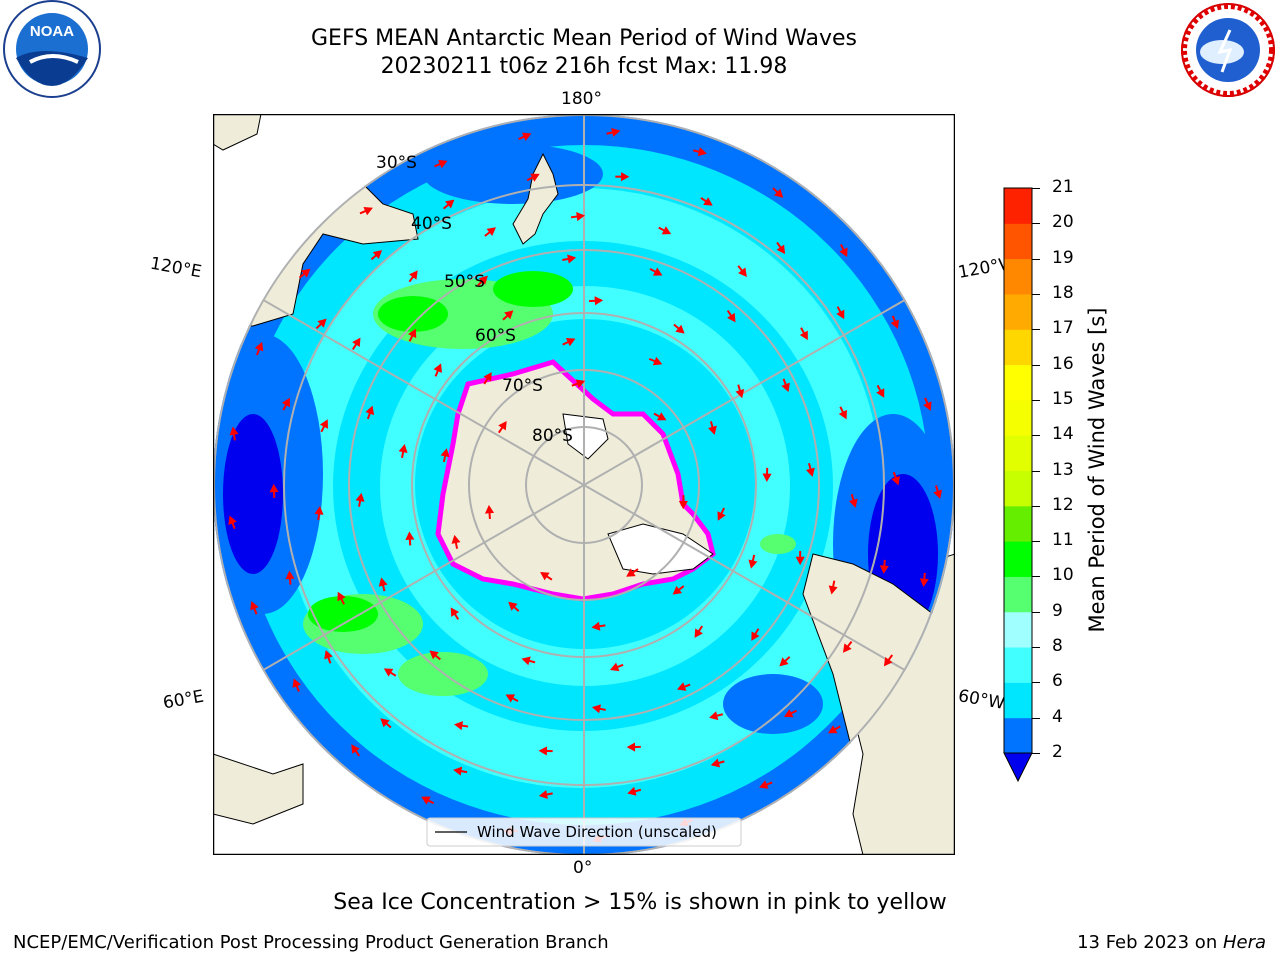 The height and width of the screenshot is (960, 1280). I want to click on land-corner-tl, so click(237, 132).